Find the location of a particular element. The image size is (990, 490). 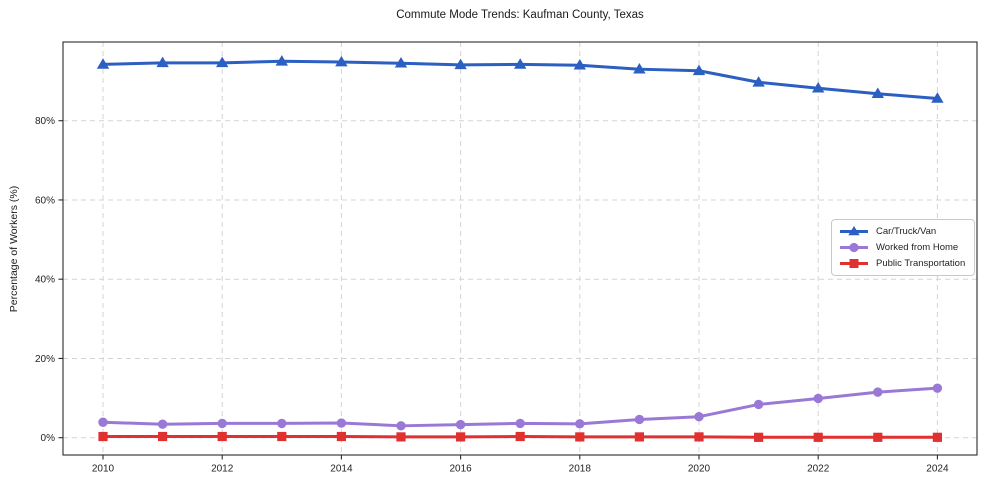

y-tick-label: 40% is located at coordinates (45, 280).